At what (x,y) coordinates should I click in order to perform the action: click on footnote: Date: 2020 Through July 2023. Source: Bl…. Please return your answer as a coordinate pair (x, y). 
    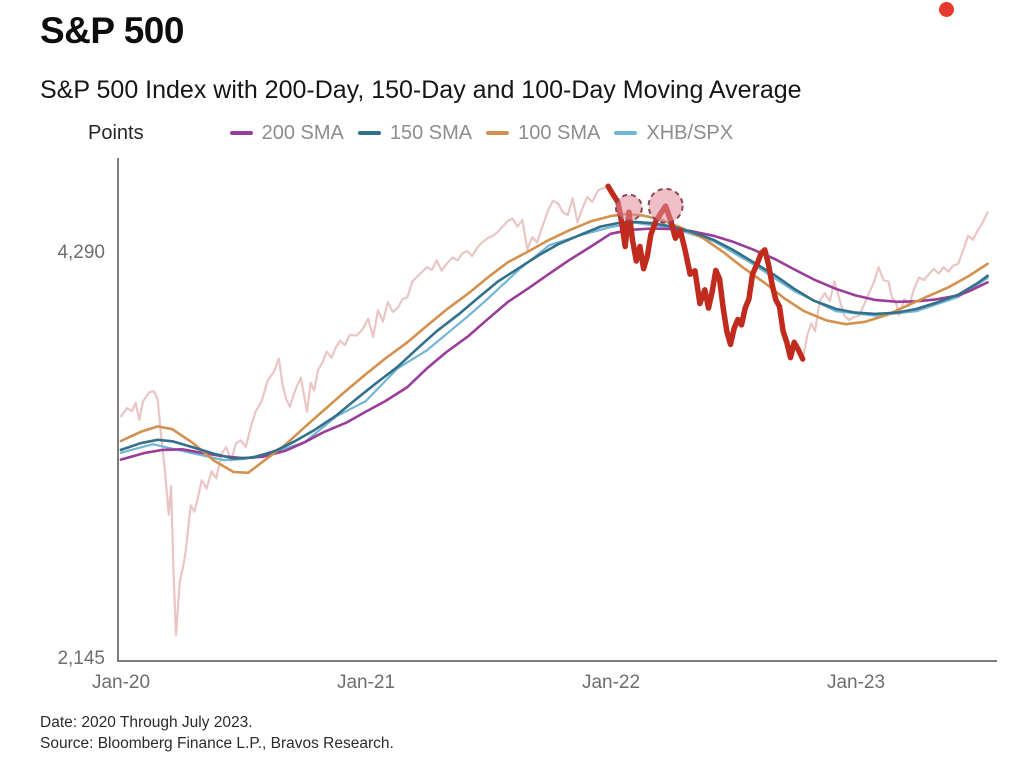
    Looking at the image, I should click on (217, 733).